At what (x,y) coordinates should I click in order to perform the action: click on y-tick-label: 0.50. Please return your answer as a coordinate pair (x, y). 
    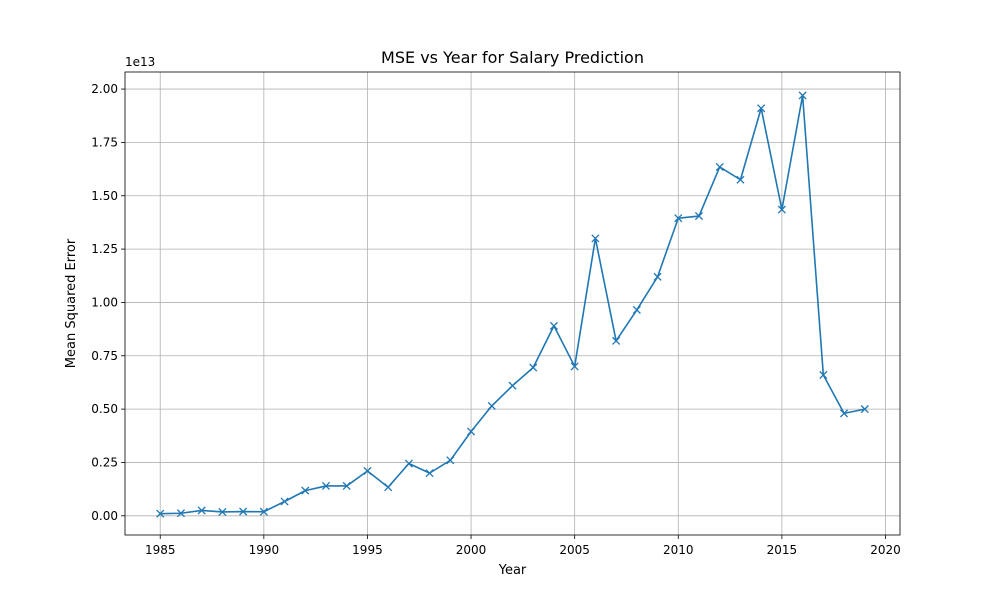
    Looking at the image, I should click on (104, 409).